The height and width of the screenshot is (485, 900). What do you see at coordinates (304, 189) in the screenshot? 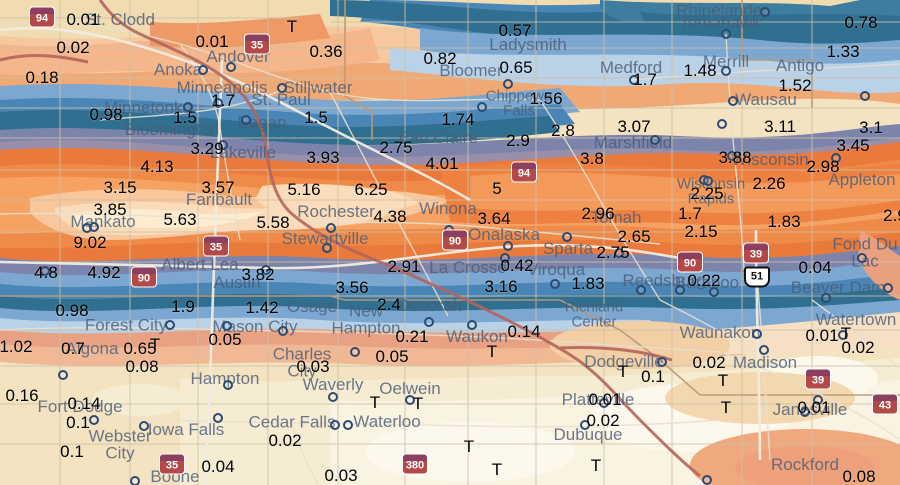
I see `precip-value: 5.16` at bounding box center [304, 189].